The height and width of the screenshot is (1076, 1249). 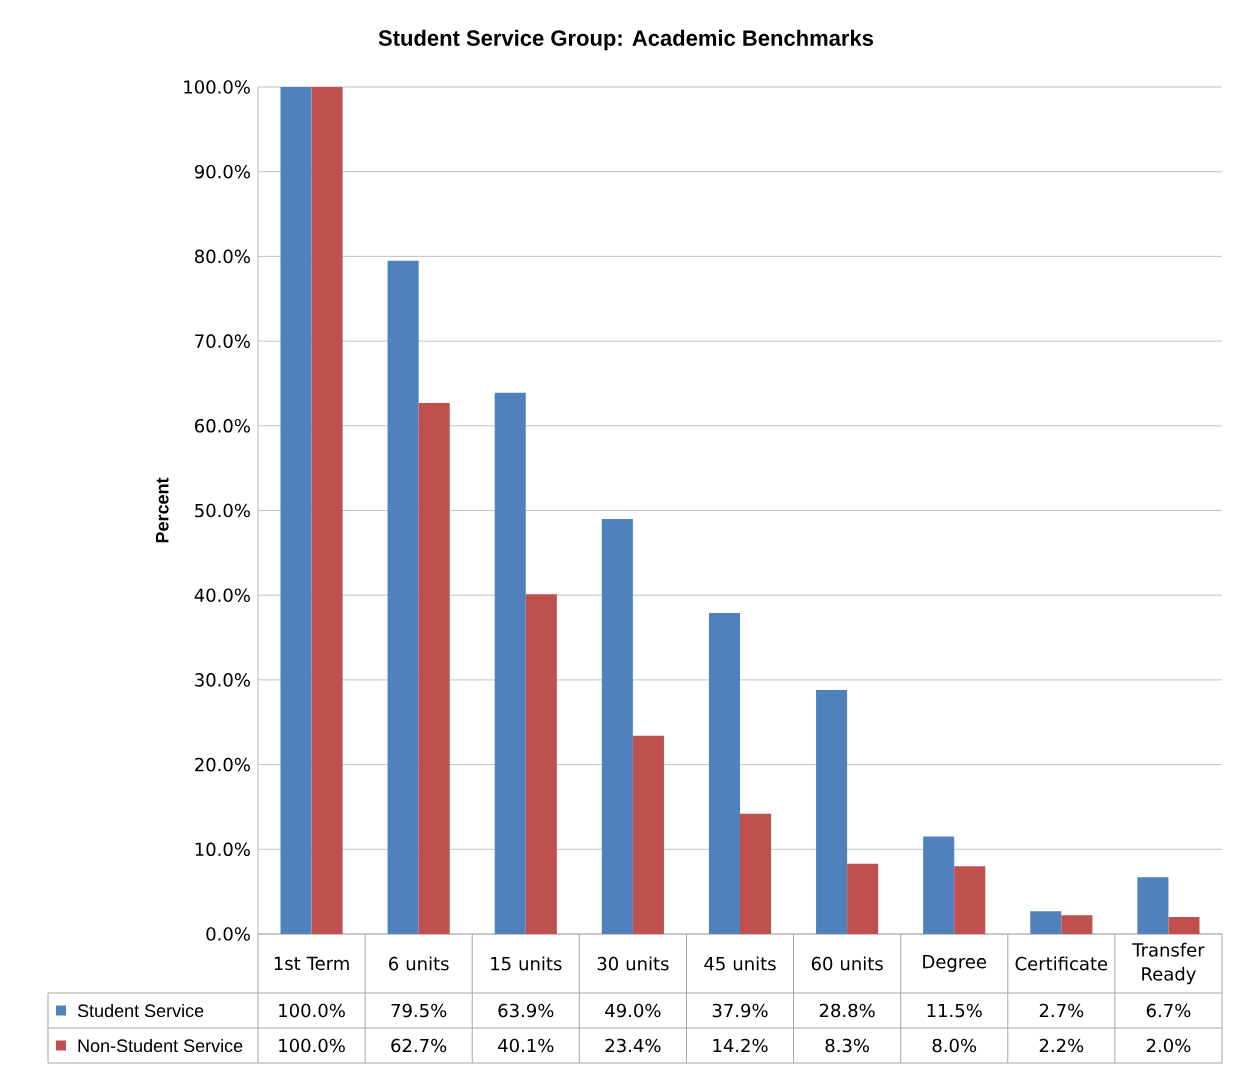 I want to click on data-label: 40.1%, so click(x=526, y=1045).